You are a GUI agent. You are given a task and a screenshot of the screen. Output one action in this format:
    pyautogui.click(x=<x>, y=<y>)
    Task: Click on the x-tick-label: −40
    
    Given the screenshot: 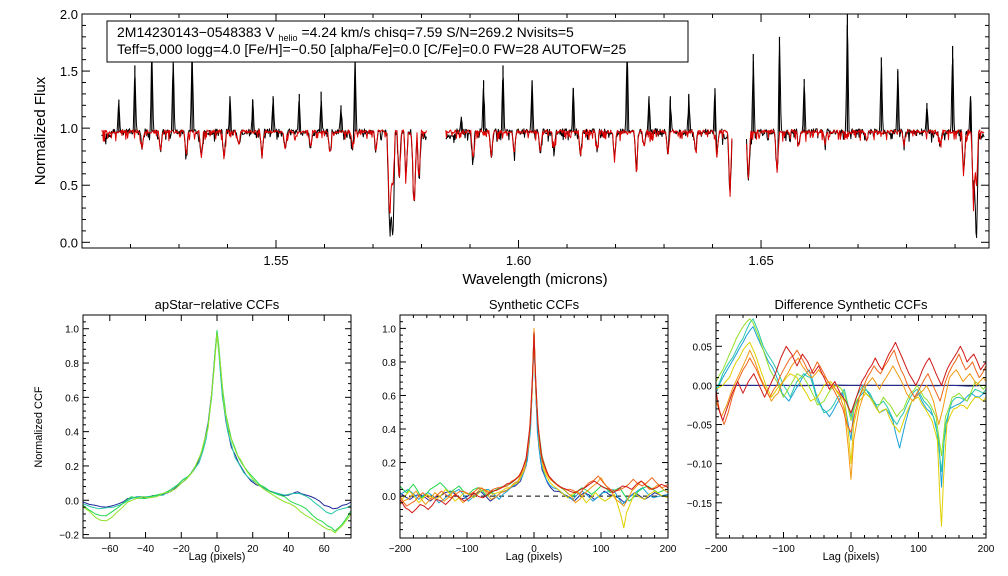 What is the action you would take?
    pyautogui.click(x=145, y=549)
    